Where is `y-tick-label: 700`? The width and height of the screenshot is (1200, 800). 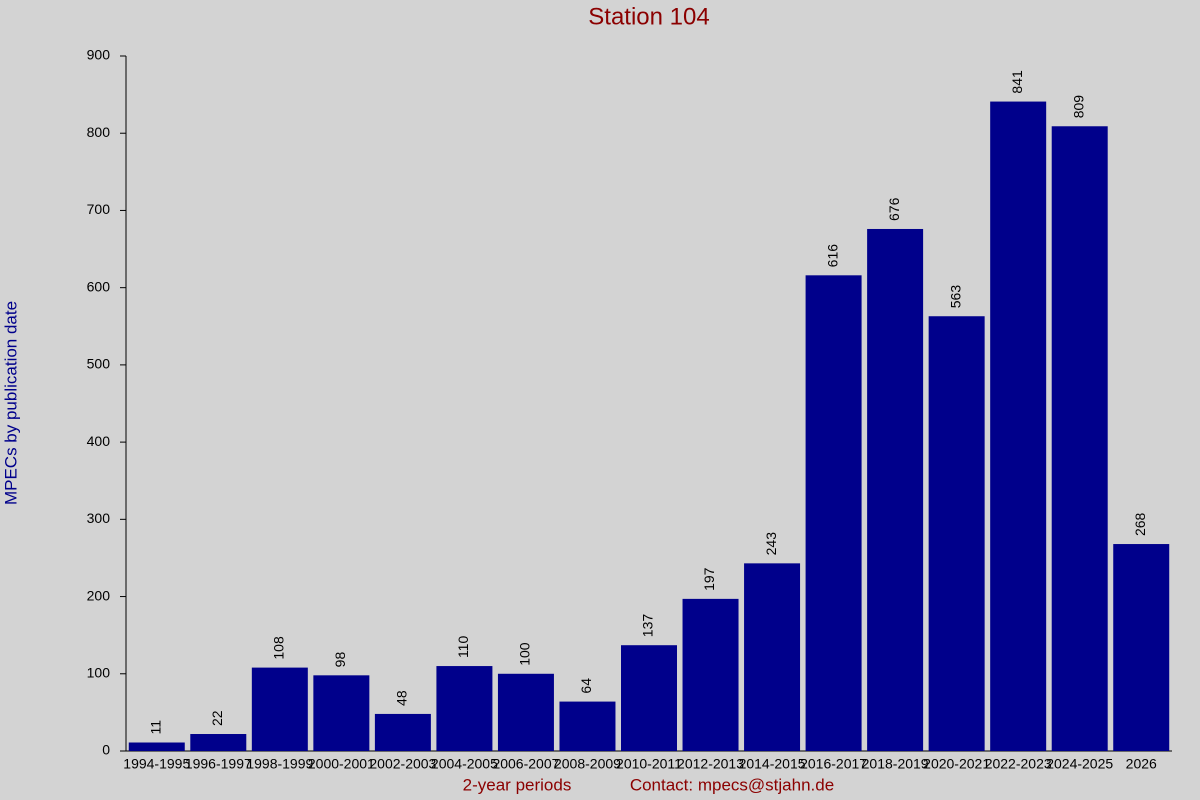
y-tick-label: 700 is located at coordinates (99, 209).